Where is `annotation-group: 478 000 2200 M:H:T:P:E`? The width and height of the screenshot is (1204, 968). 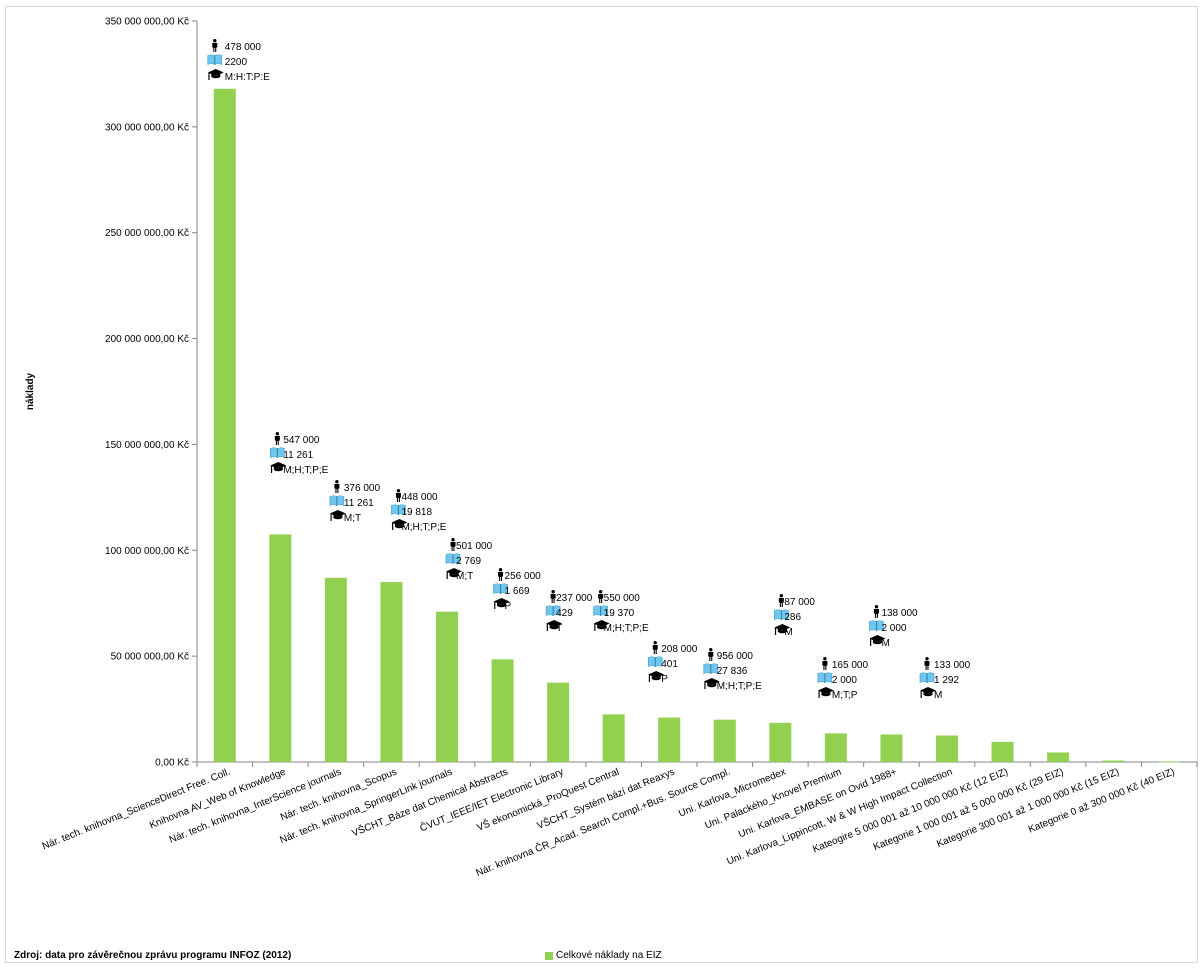
annotation-group: 478 000 2200 M:H:T:P:E is located at coordinates (238, 61).